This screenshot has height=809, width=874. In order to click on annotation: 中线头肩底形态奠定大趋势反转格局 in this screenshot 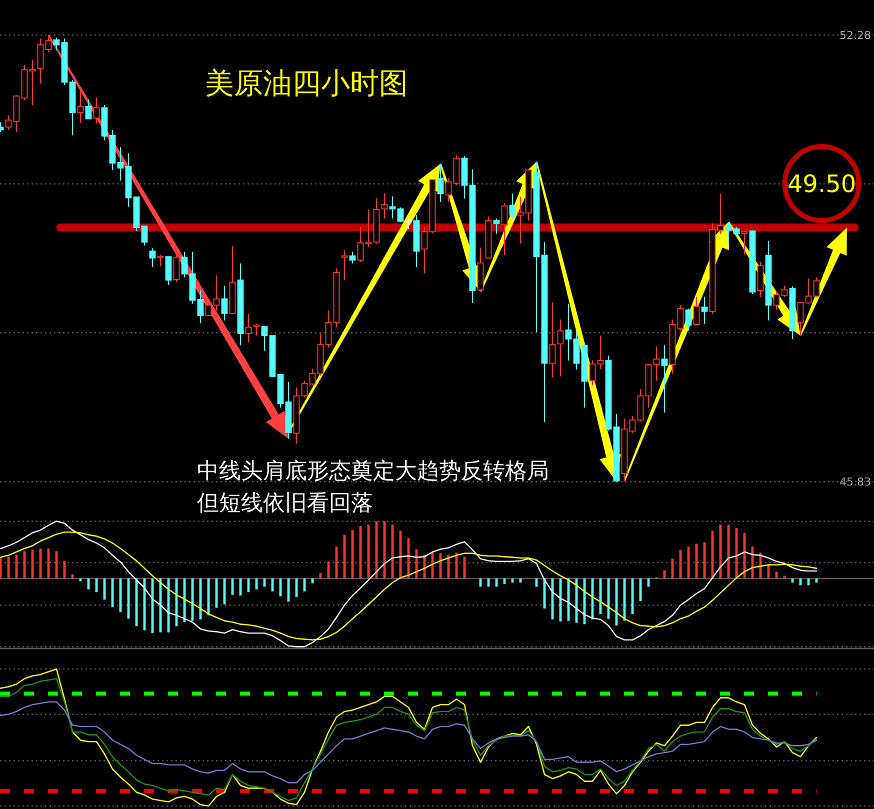, I will do `click(373, 471)`.